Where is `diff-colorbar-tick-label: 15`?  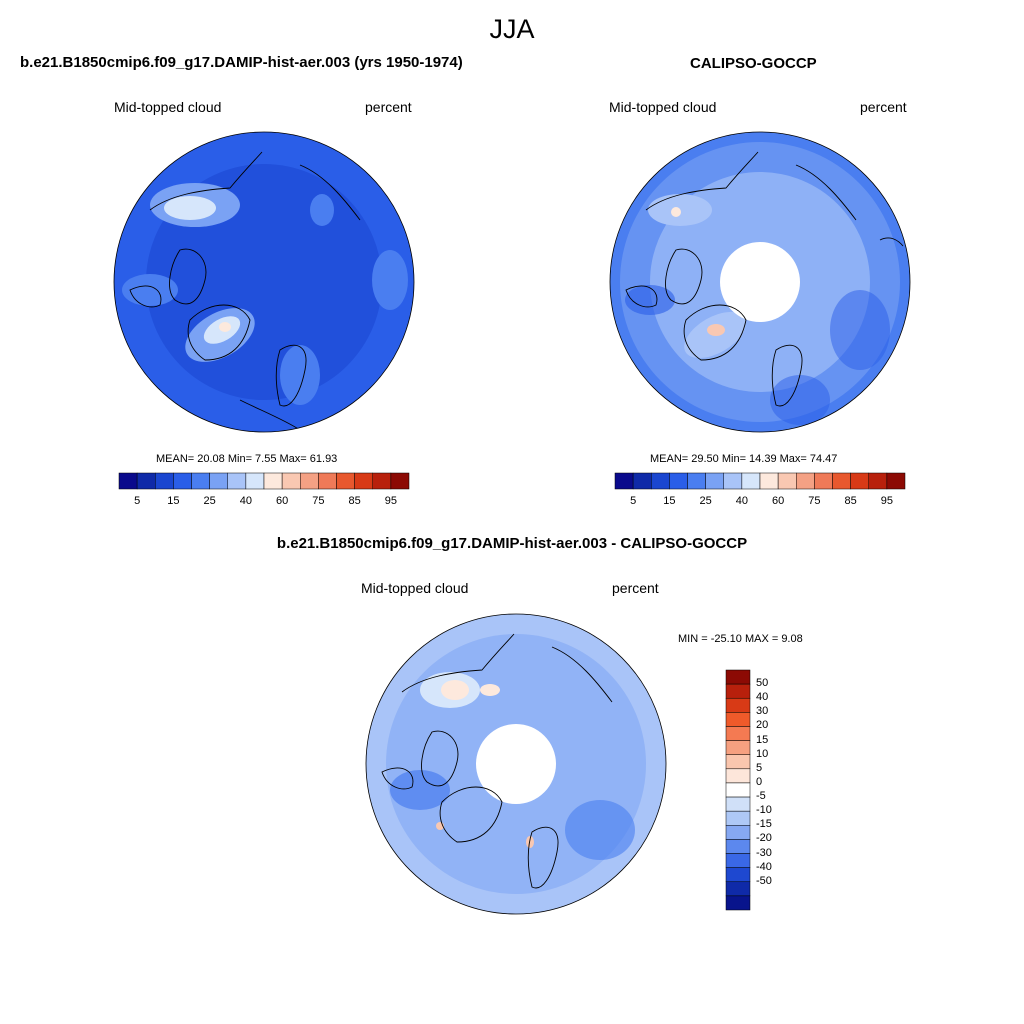 diff-colorbar-tick-label: 15 is located at coordinates (762, 739).